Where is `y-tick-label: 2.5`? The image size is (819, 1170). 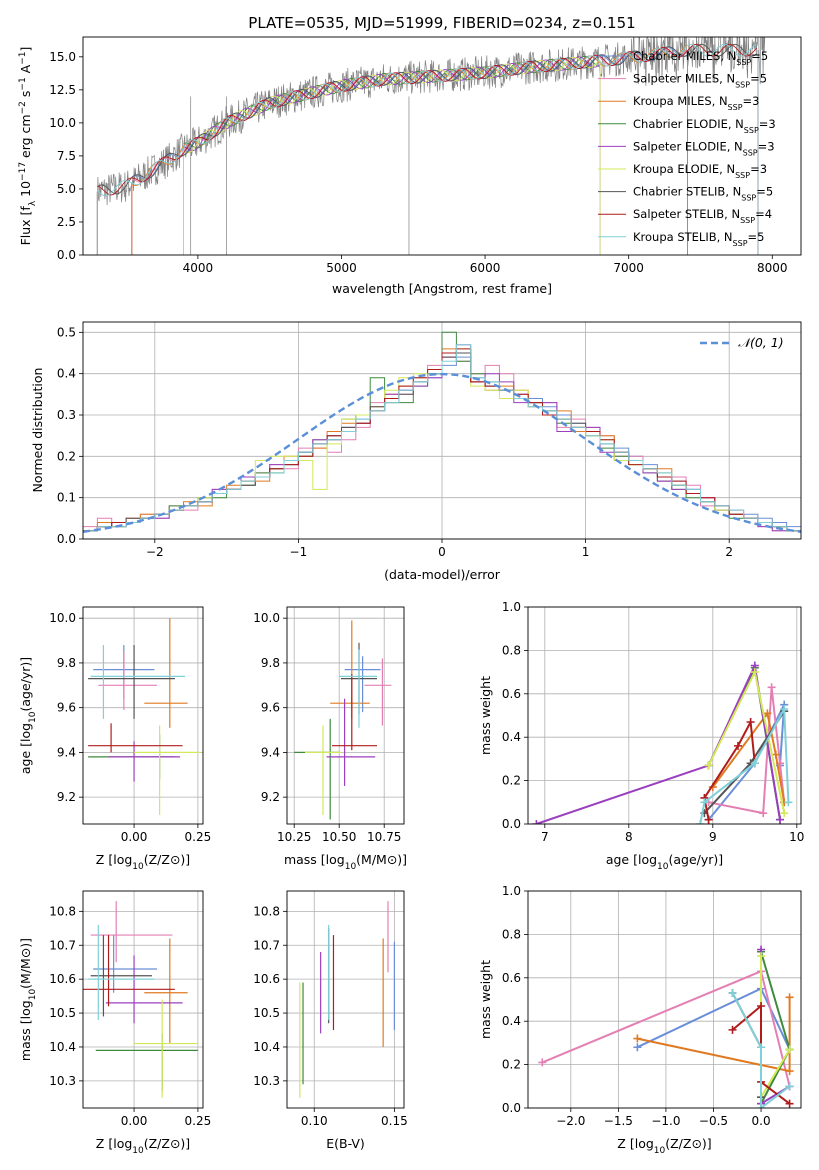
y-tick-label: 2.5 is located at coordinates (66, 222).